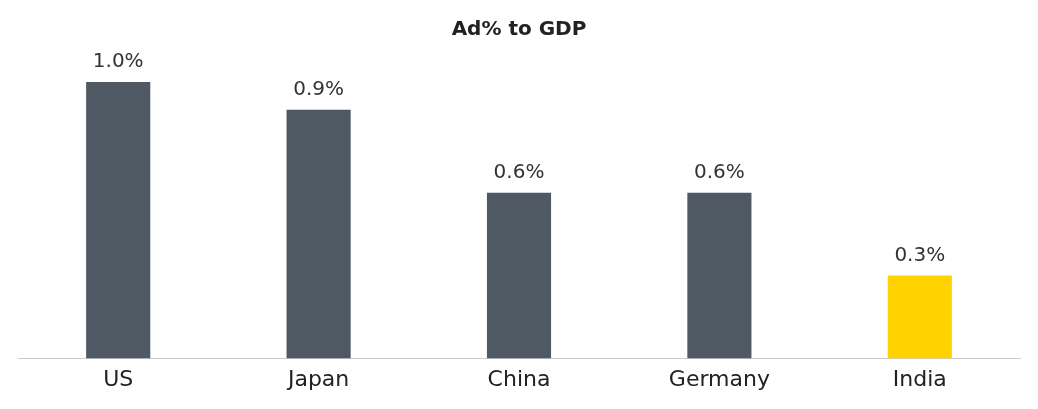 Image resolution: width=1038 pixels, height=409 pixels. I want to click on data-label: 1.0%, so click(118, 60).